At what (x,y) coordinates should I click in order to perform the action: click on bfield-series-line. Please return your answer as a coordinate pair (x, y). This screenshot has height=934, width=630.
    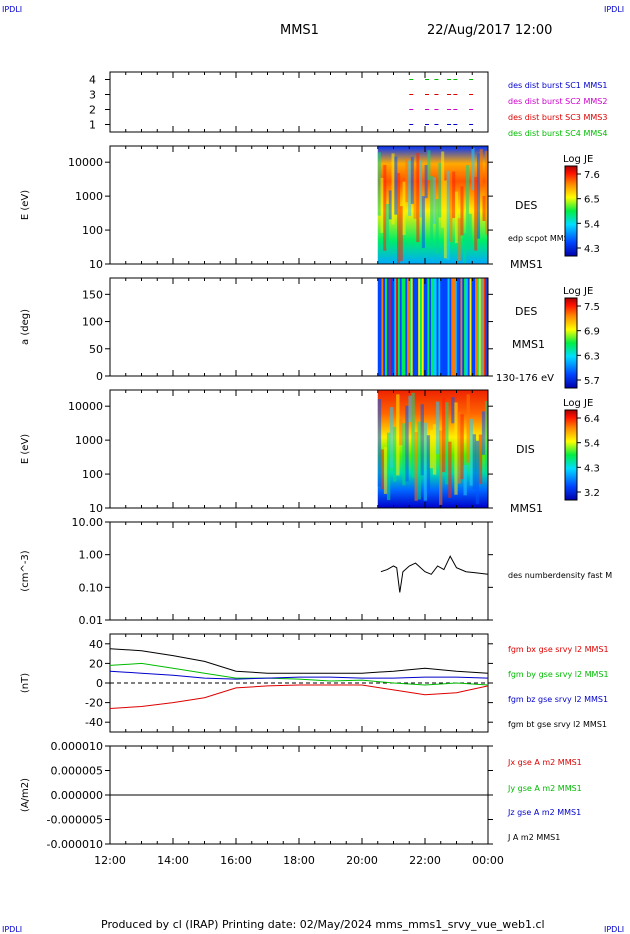
    Looking at the image, I should click on (299, 675).